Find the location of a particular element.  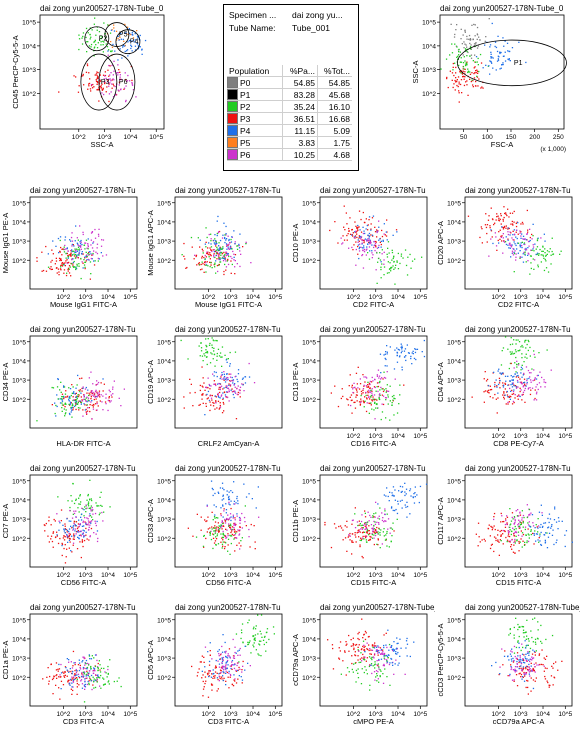

plot-frame is located at coordinates (102, 72).